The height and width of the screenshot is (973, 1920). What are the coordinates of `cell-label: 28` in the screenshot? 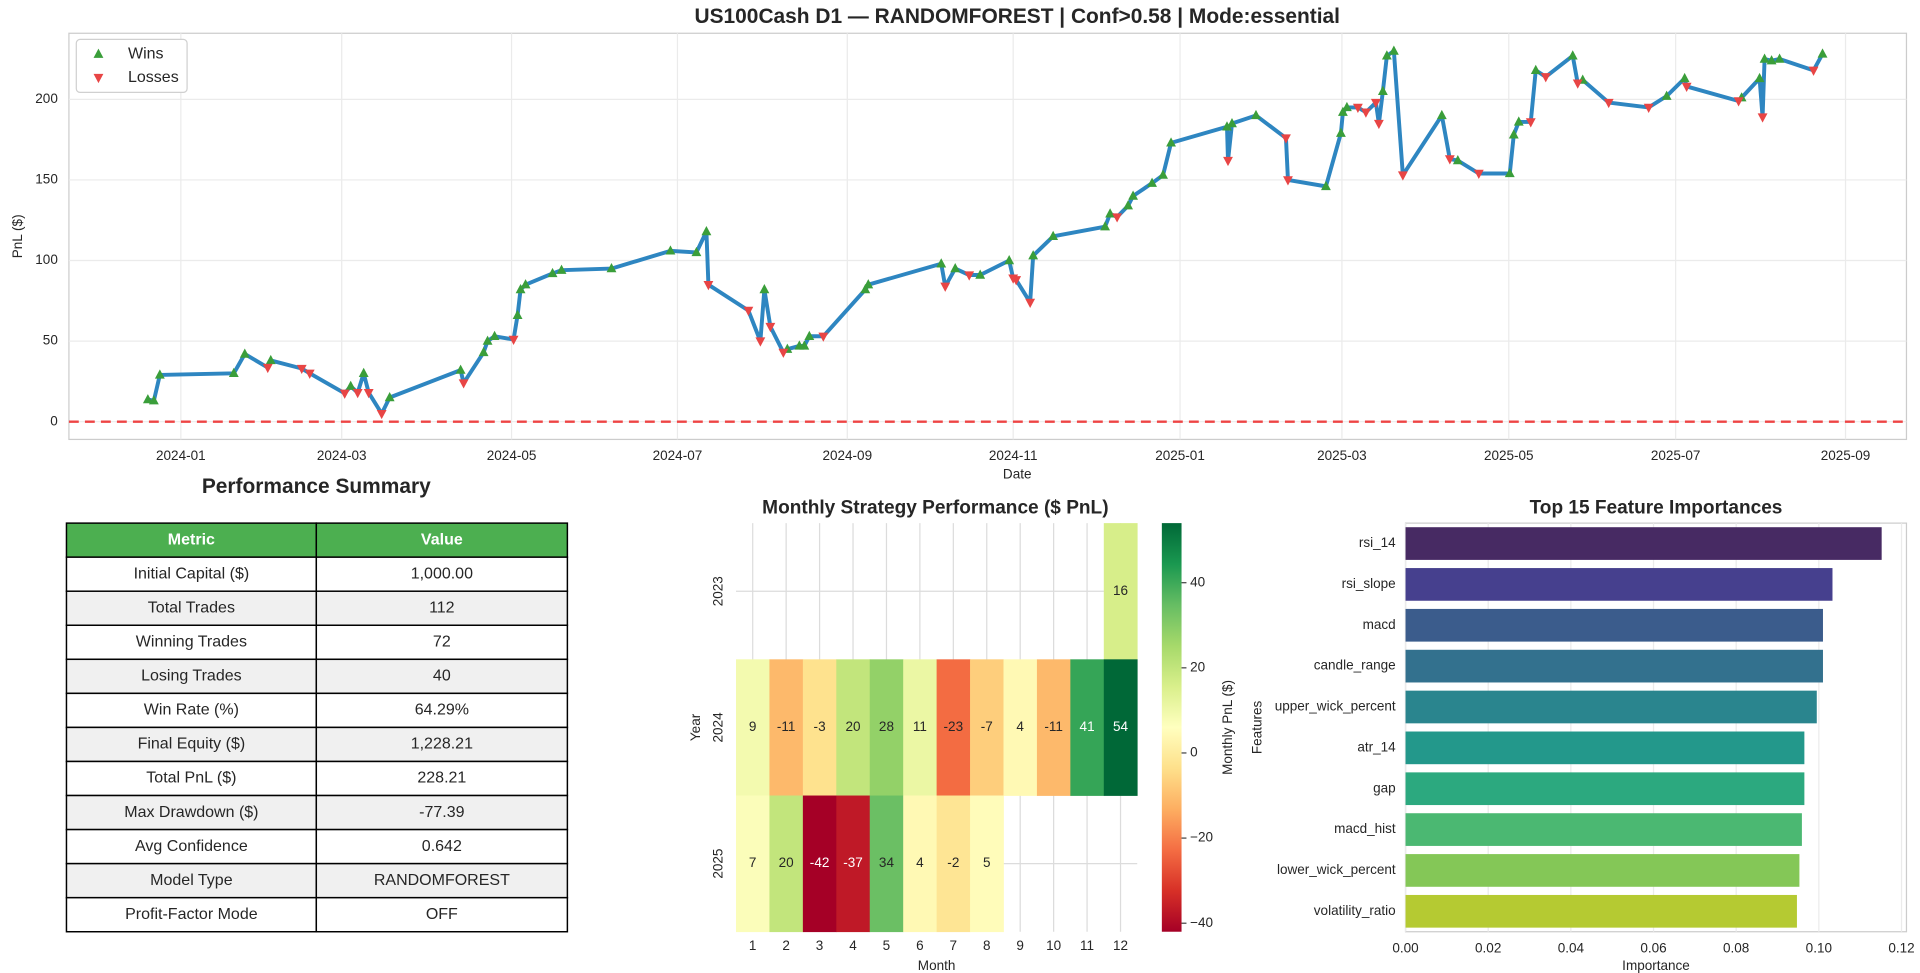 It's located at (886, 726).